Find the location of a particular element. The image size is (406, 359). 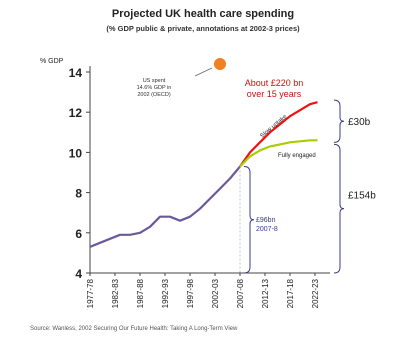

us-note-line: 2002 (OECD) is located at coordinates (153, 95).